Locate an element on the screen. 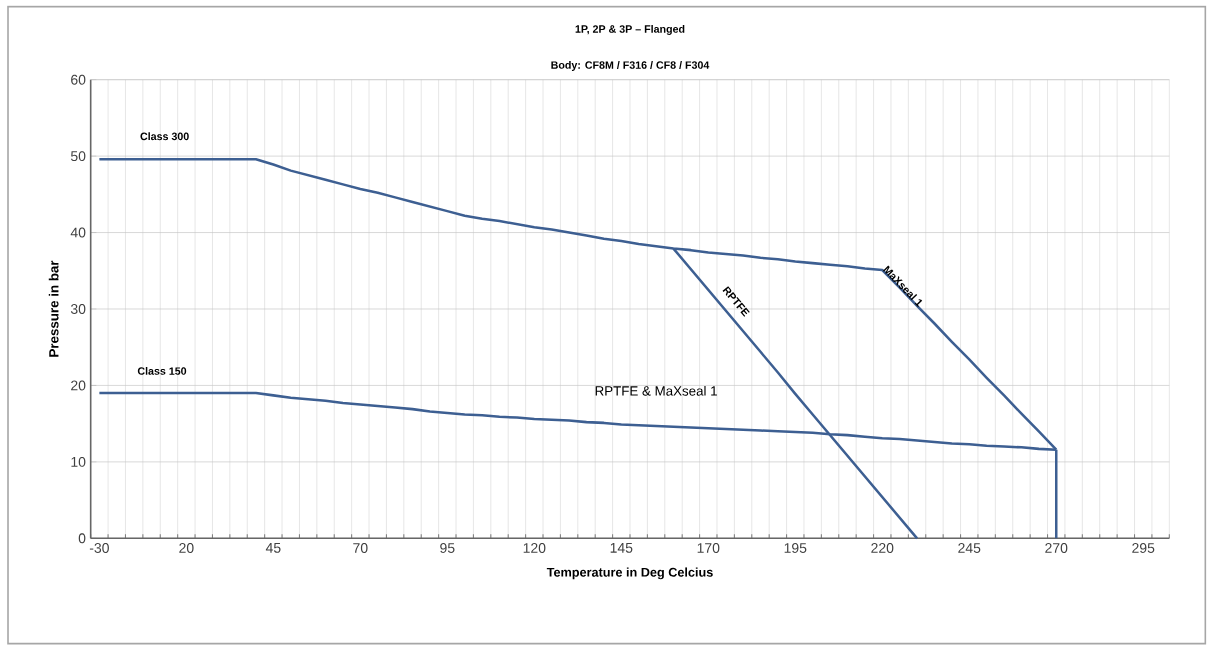 The height and width of the screenshot is (645, 1208). x-tick-label: 195 is located at coordinates (795, 548).